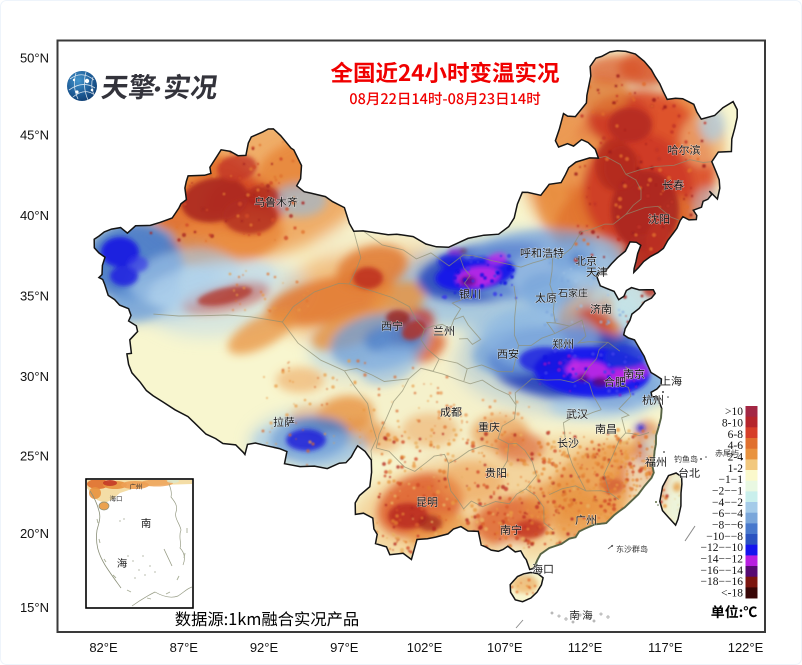 This screenshot has height=665, width=802. I want to click on svg-text: 82°E, so click(103, 647).